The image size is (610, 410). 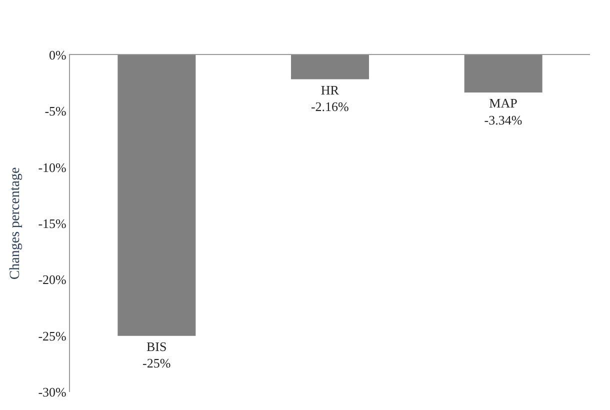 What do you see at coordinates (52, 224) in the screenshot?
I see `y-tick-label: -15%` at bounding box center [52, 224].